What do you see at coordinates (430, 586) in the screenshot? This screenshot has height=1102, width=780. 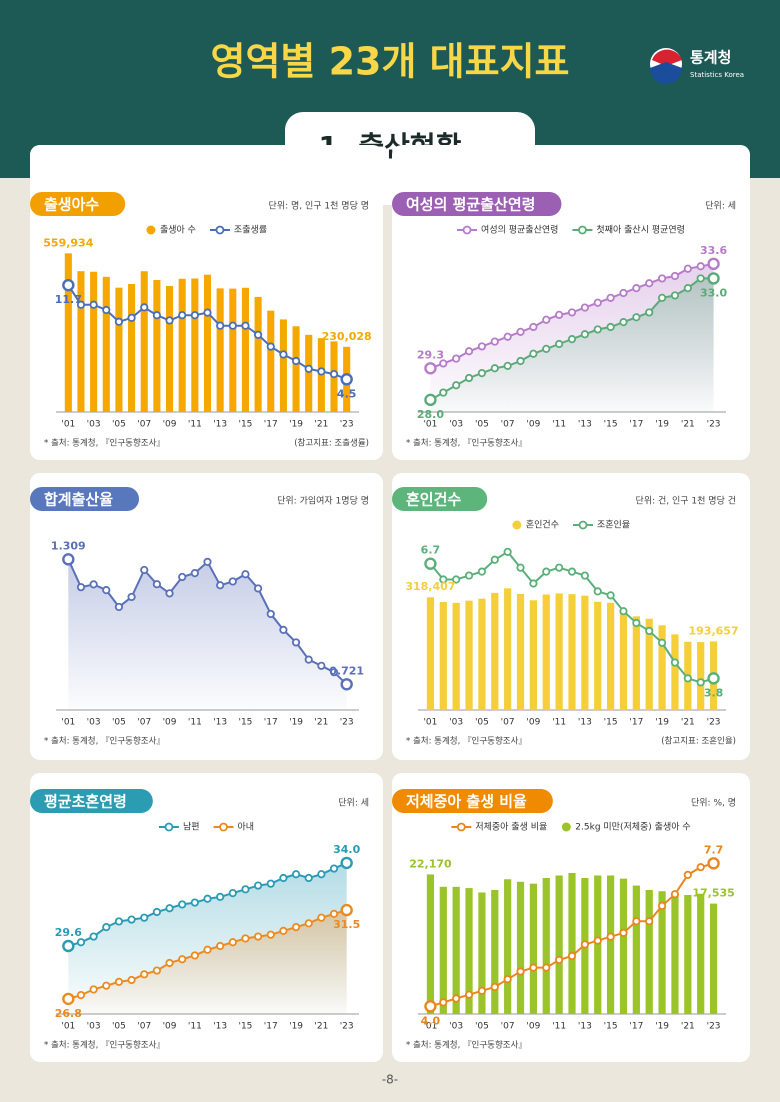 I see `value-label: 318,407` at bounding box center [430, 586].